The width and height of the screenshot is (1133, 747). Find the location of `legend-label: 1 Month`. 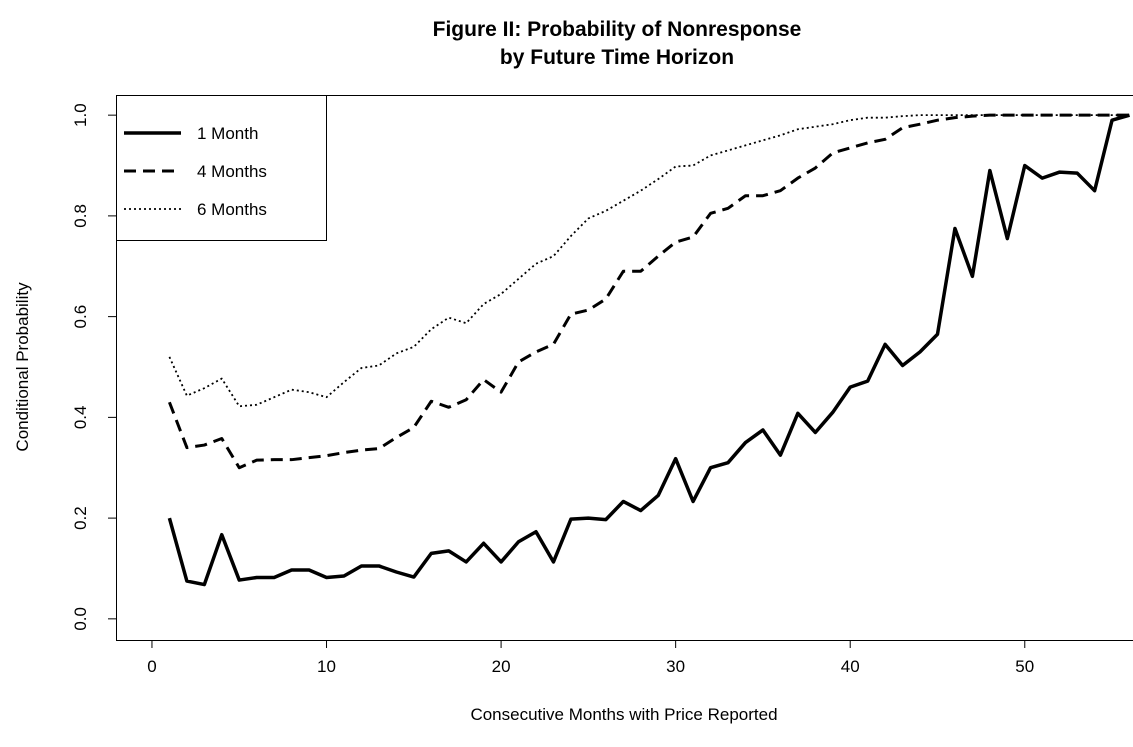

legend-label: 1 Month is located at coordinates (227, 133).